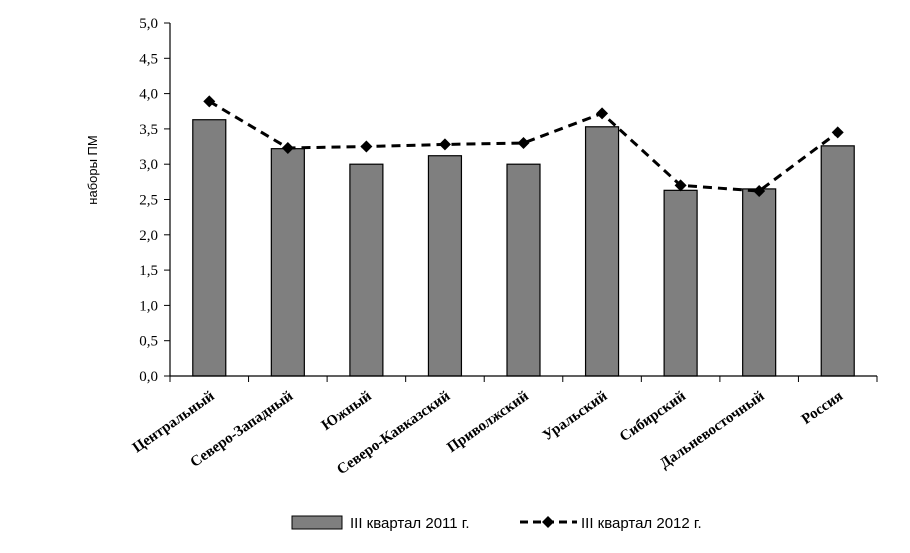 The width and height of the screenshot is (910, 553). What do you see at coordinates (148, 24) in the screenshot?
I see `y-tick-label: 5,0` at bounding box center [148, 24].